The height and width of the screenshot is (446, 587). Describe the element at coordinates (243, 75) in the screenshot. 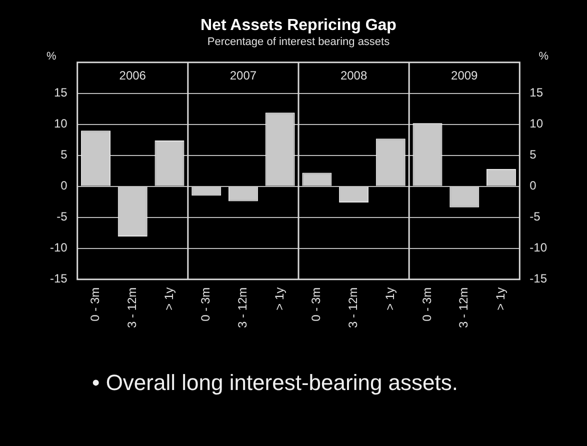

I see `annotation: 2007` at that location.